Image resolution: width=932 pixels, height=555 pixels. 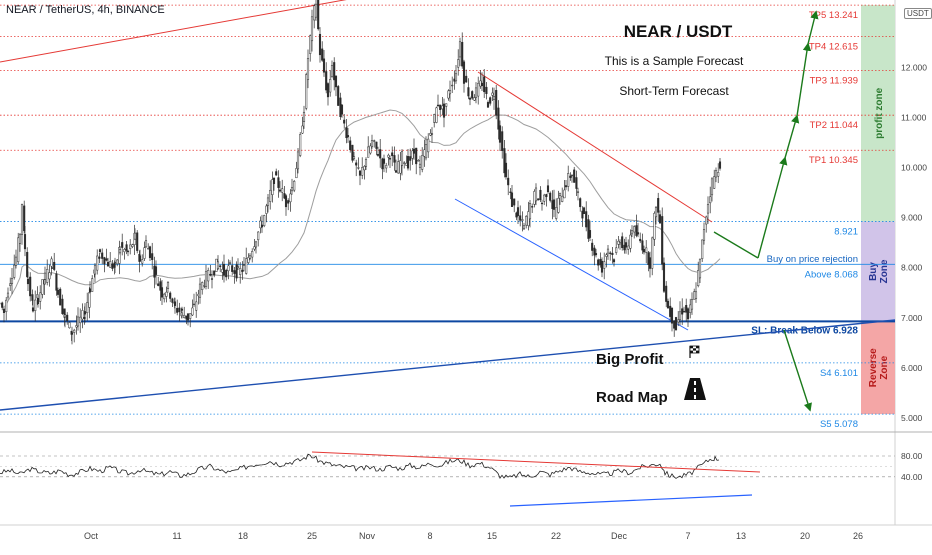 I want to click on buy-rejection-label: Buy on price rejection, so click(x=812, y=259).